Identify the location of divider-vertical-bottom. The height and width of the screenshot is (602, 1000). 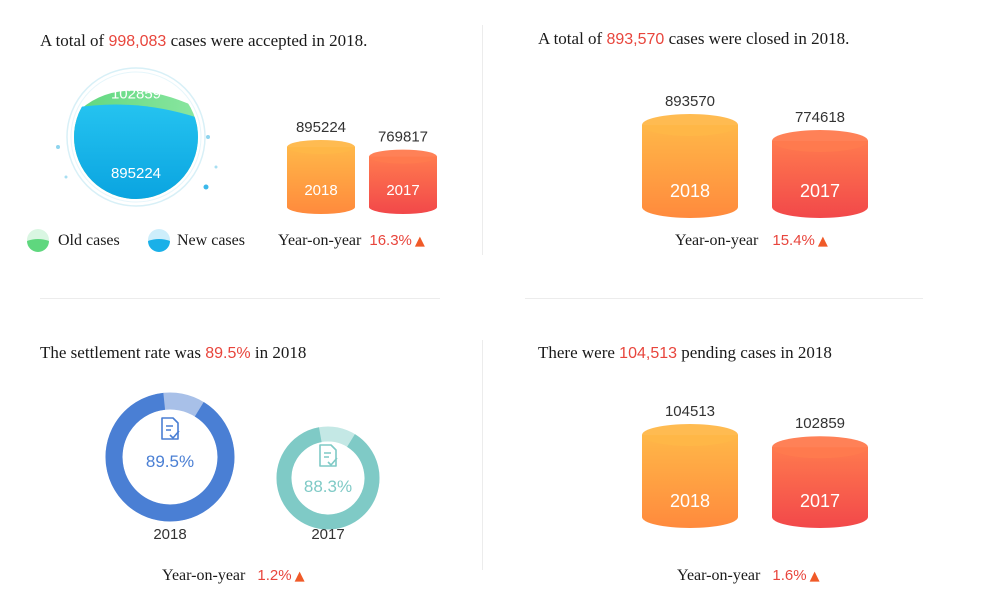
(482, 455).